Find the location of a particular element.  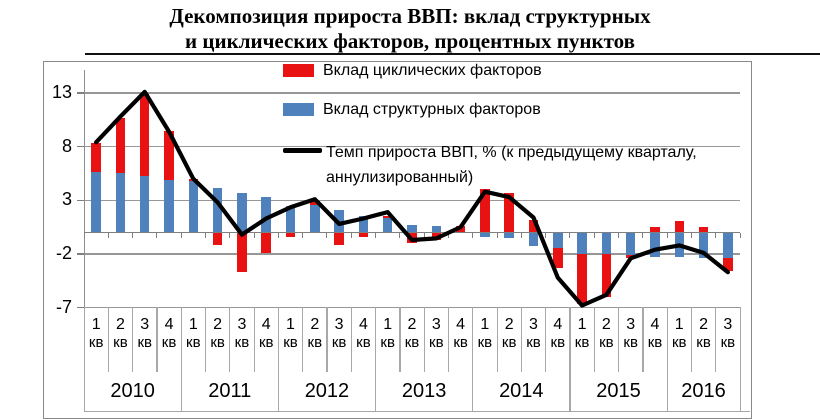

y-axis-label: -7 is located at coordinates (63, 306).